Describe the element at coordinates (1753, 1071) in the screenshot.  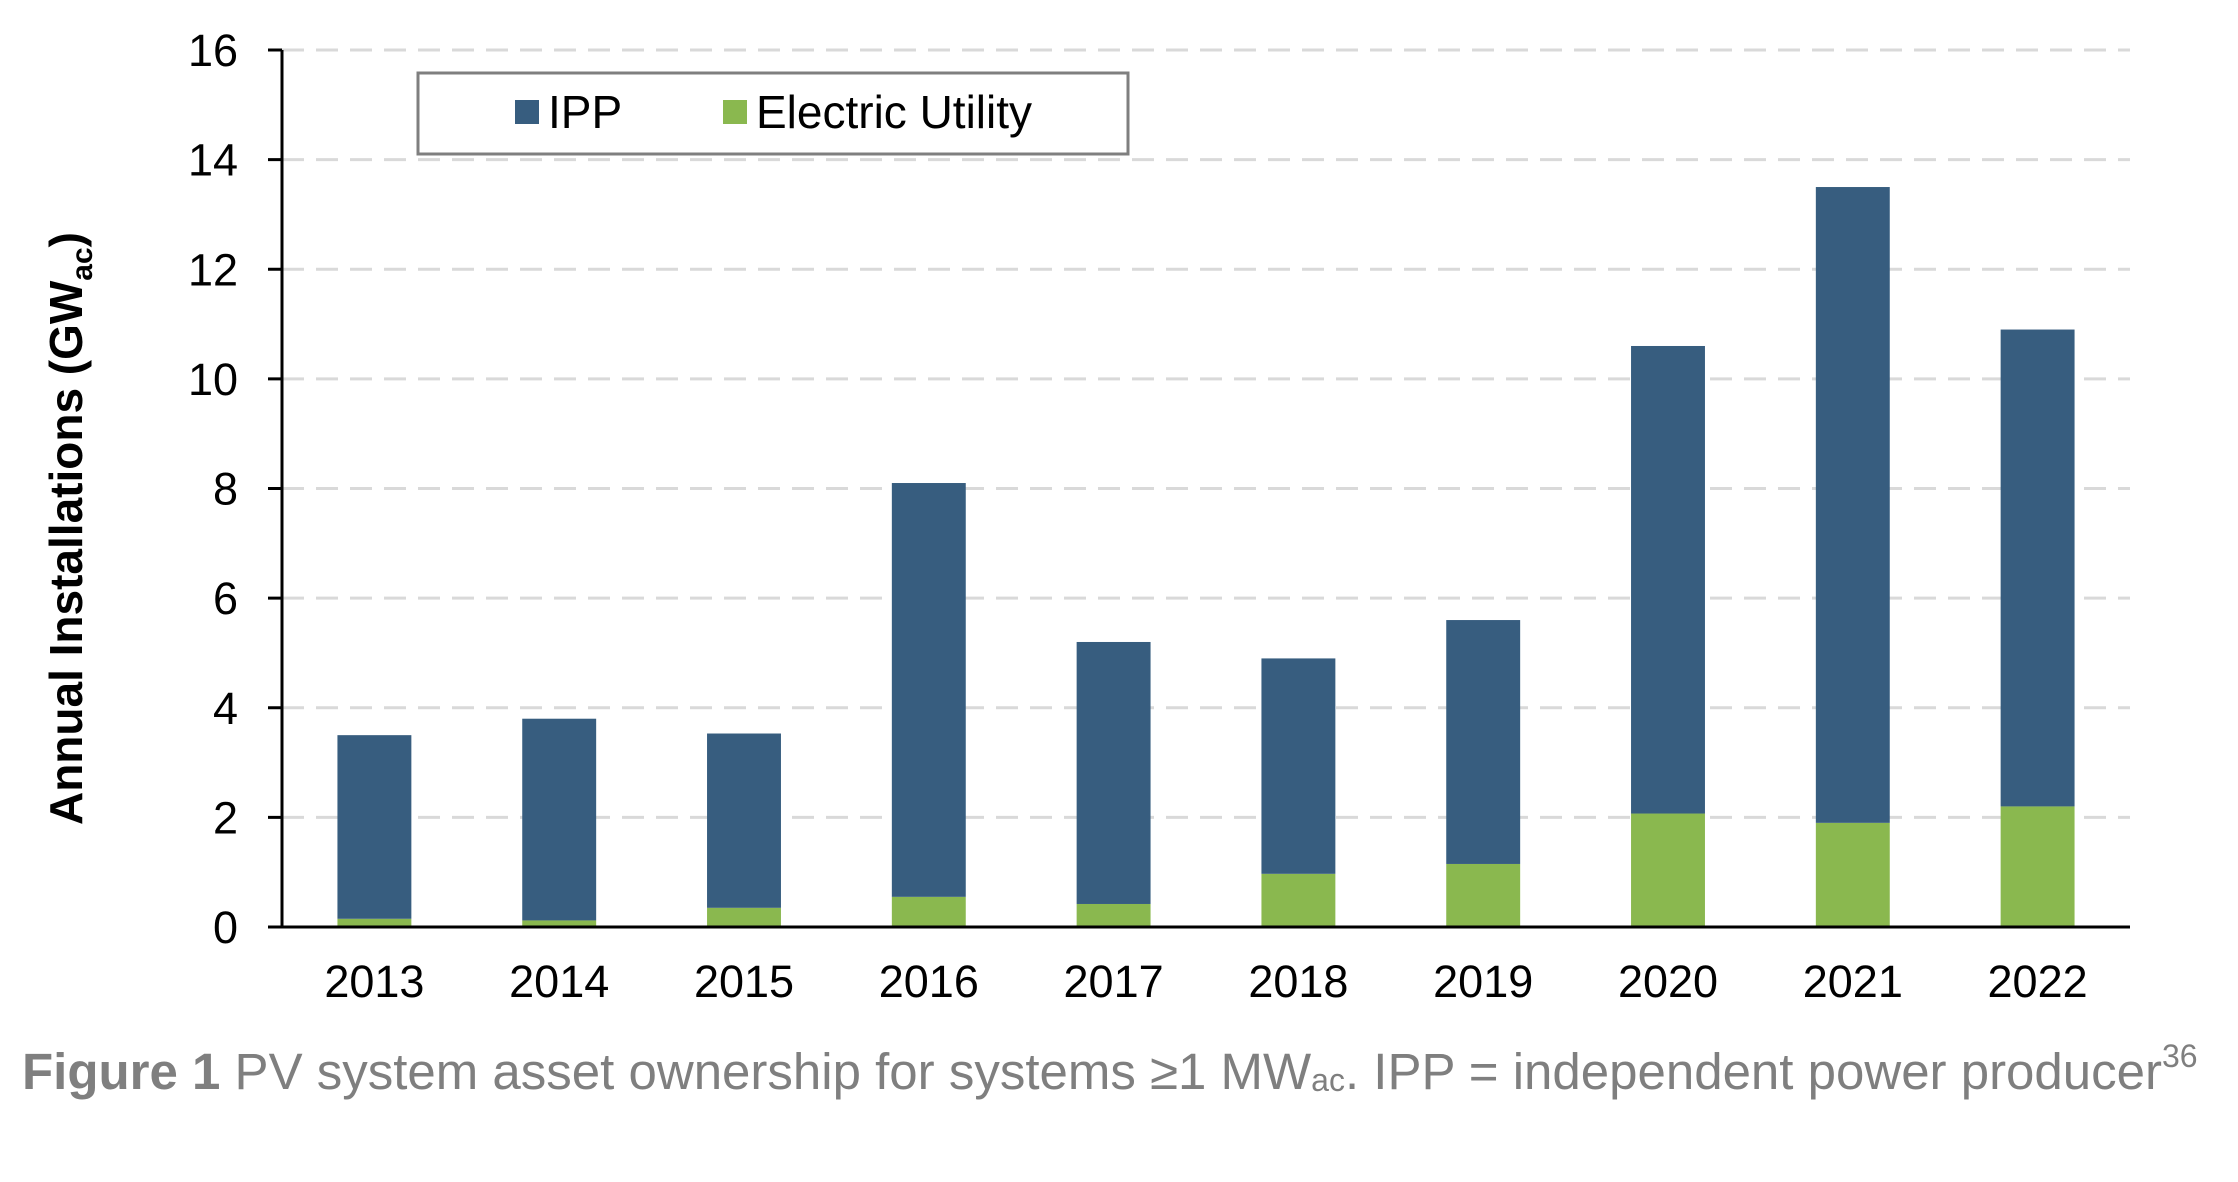
I see `caption-text-2: . IPP = independent power producer` at that location.